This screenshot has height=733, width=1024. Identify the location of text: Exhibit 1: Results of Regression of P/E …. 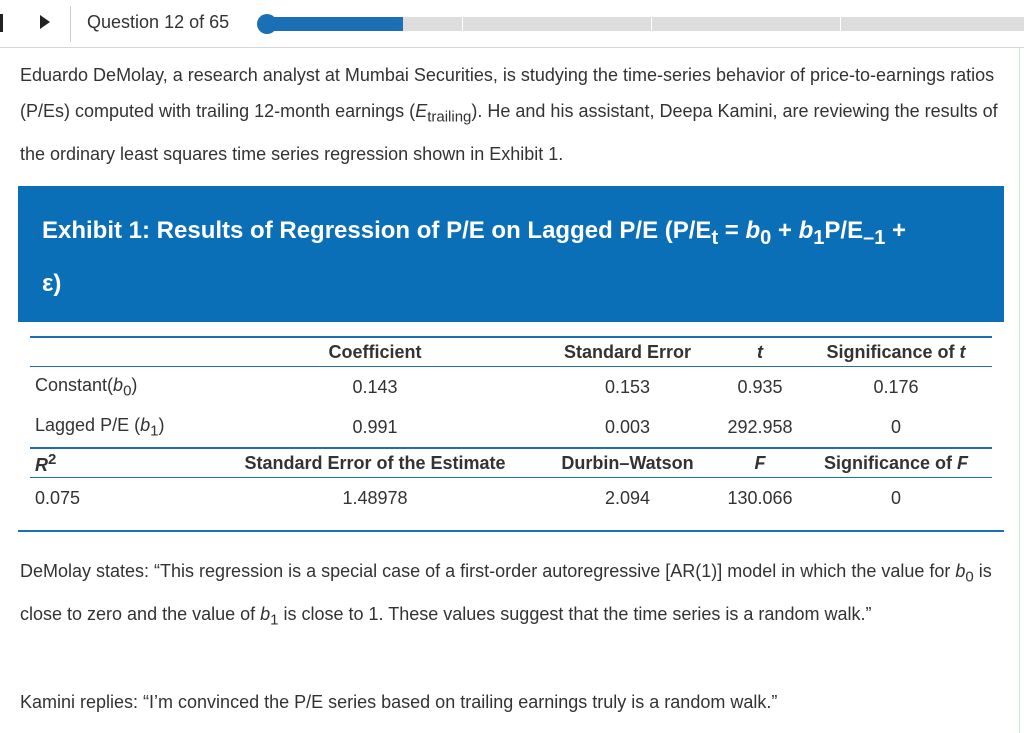
(377, 230).